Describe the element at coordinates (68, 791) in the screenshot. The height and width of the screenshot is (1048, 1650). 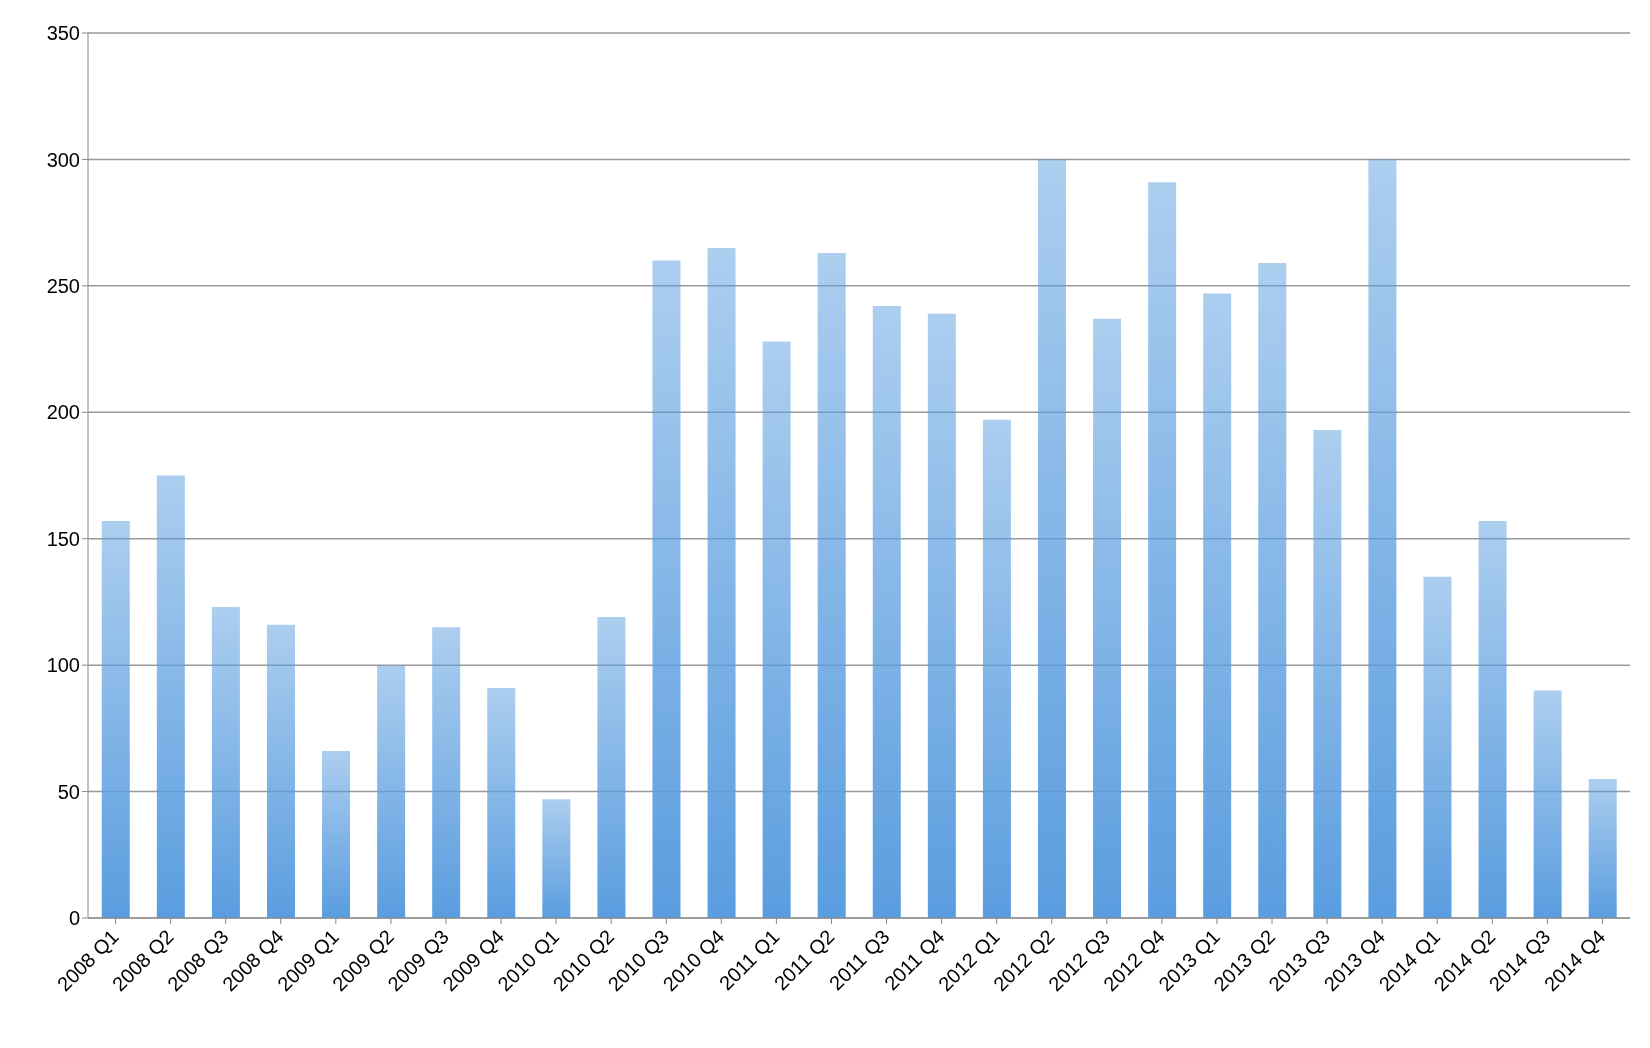
I see `y-tick-label: 50` at that location.